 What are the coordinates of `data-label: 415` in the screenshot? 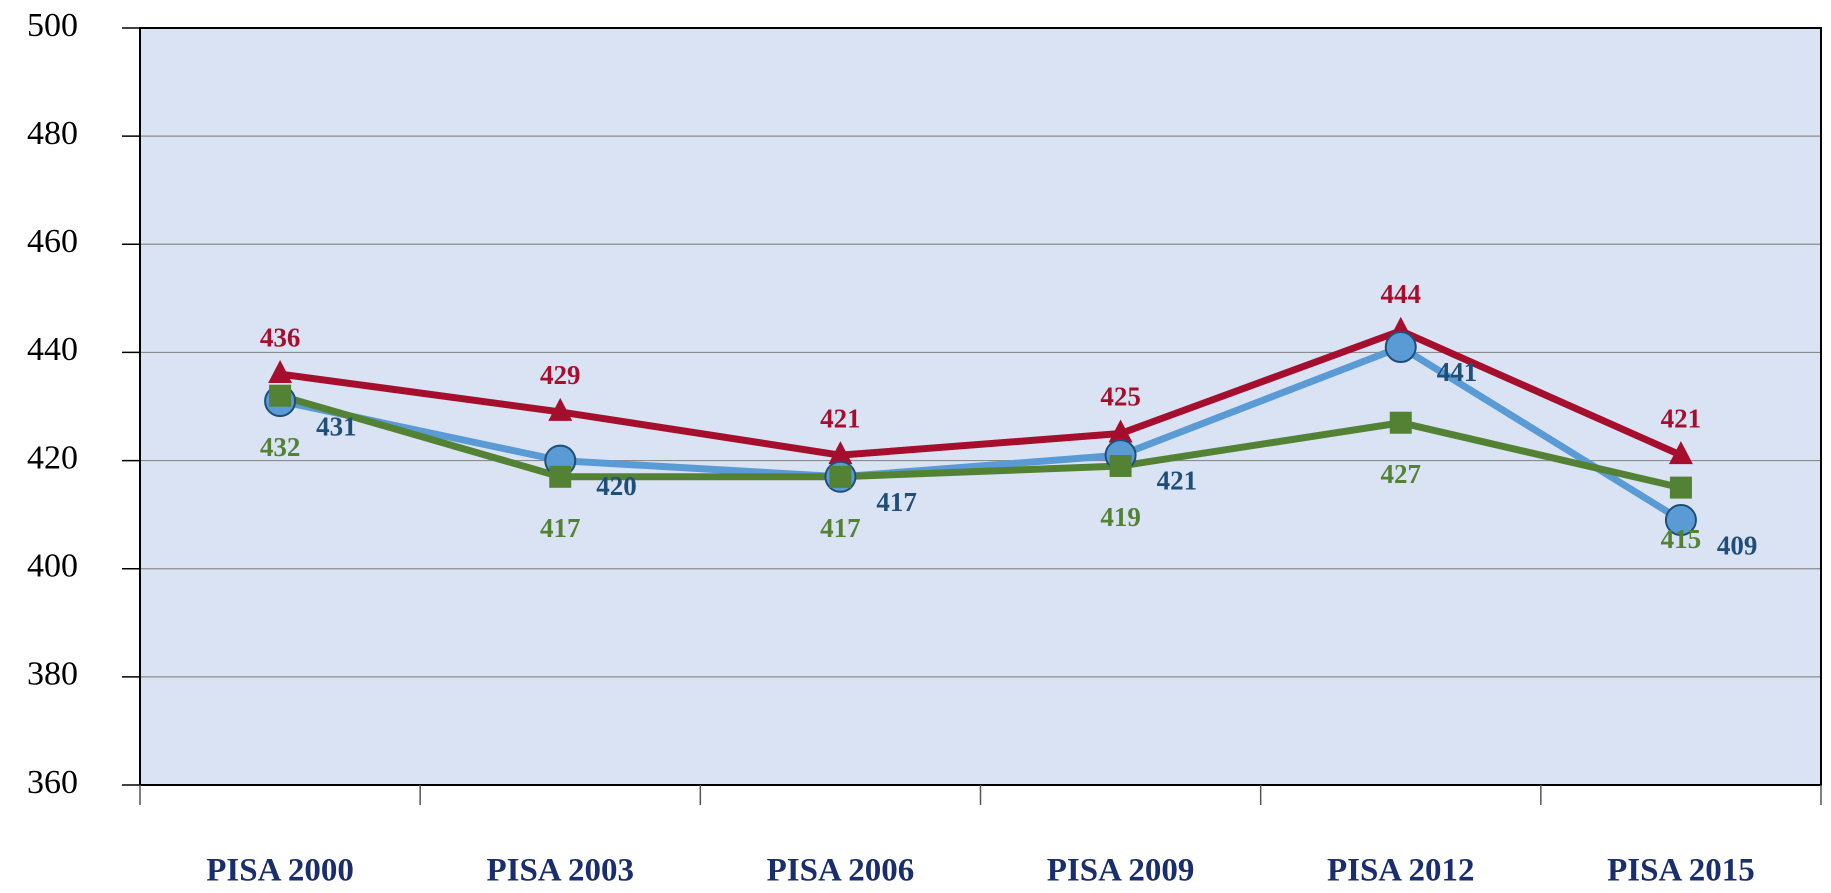 It's located at (1681, 539).